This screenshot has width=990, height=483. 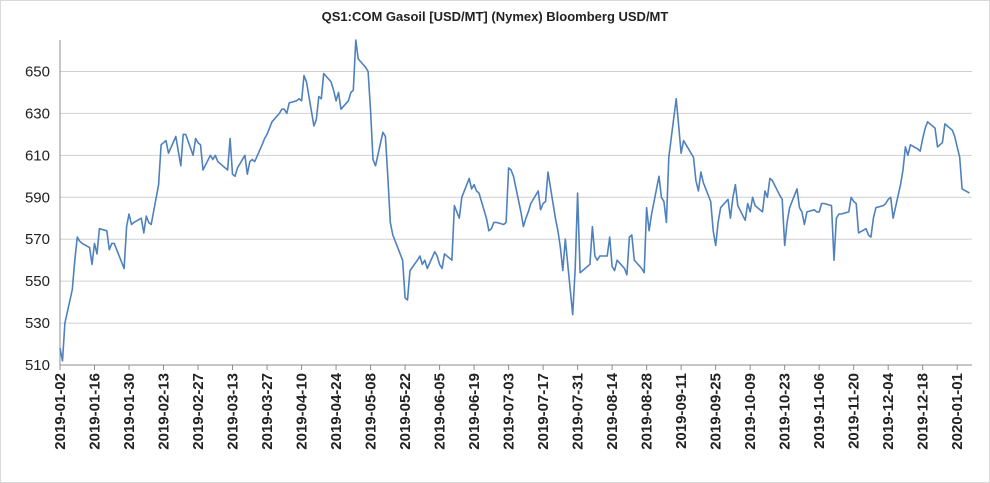 What do you see at coordinates (371, 411) in the screenshot?
I see `x-tick-label: 2019-05-08` at bounding box center [371, 411].